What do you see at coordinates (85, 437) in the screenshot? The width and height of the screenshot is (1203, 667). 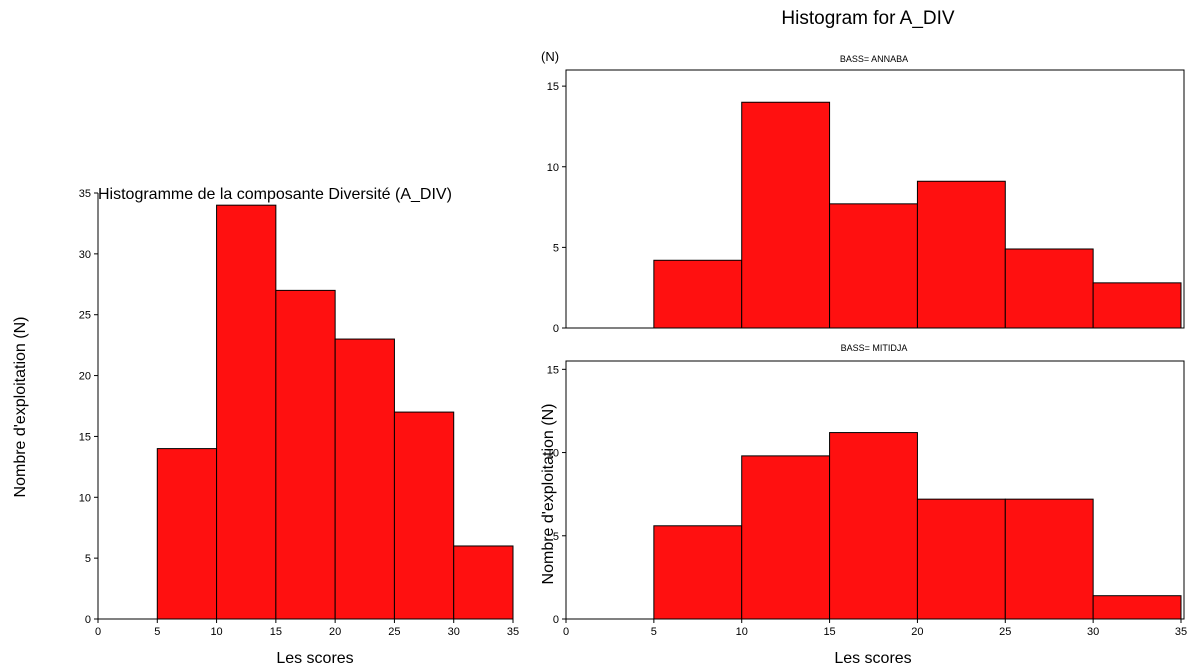 I see `left-y-tick-label: 15` at bounding box center [85, 437].